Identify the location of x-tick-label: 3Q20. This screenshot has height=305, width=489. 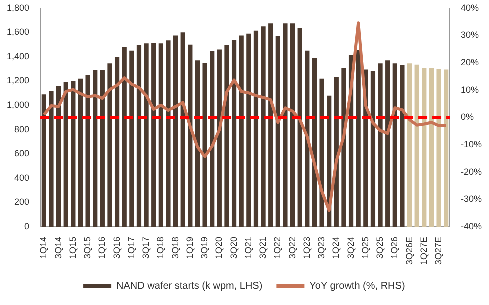
(233, 248).